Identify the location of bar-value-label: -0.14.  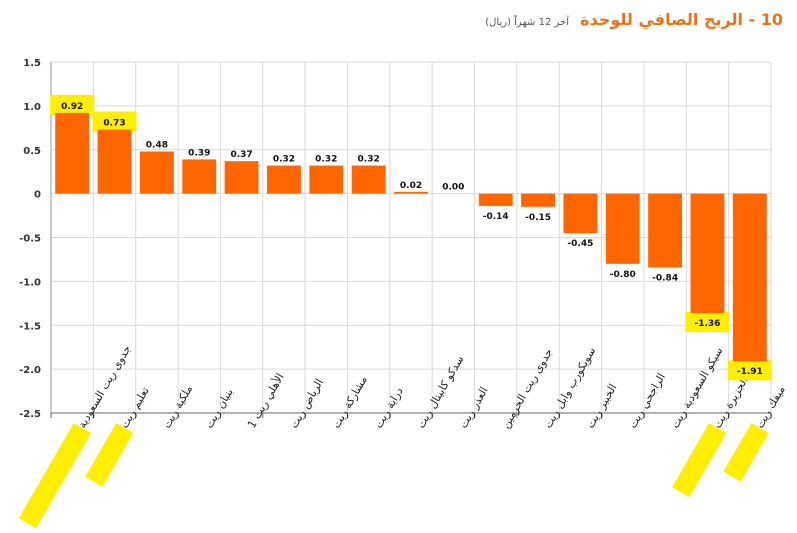
(496, 217).